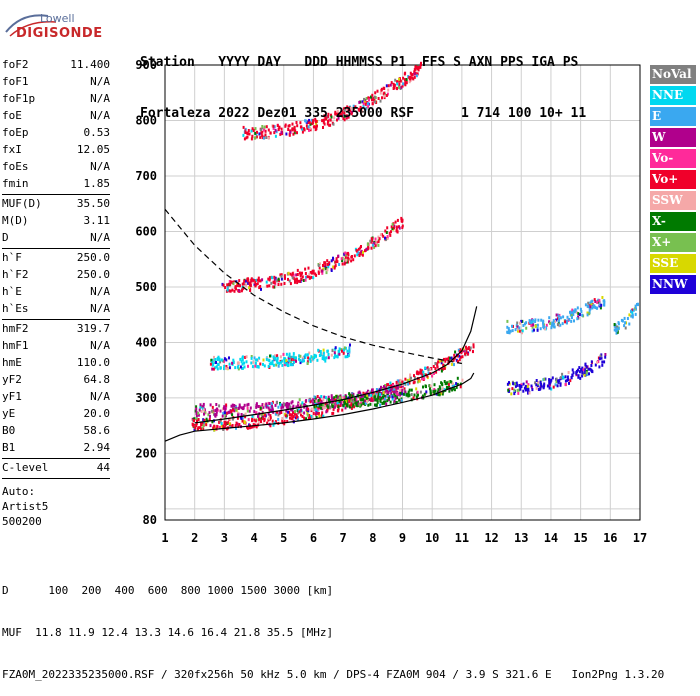  What do you see at coordinates (257, 113) in the screenshot?
I see `hdr-value: 2022 Dez01` at bounding box center [257, 113].